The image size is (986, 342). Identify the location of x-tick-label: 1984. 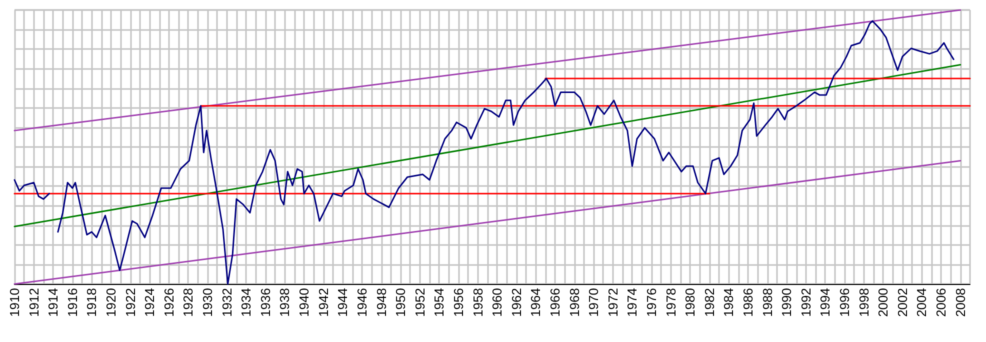
(728, 302).